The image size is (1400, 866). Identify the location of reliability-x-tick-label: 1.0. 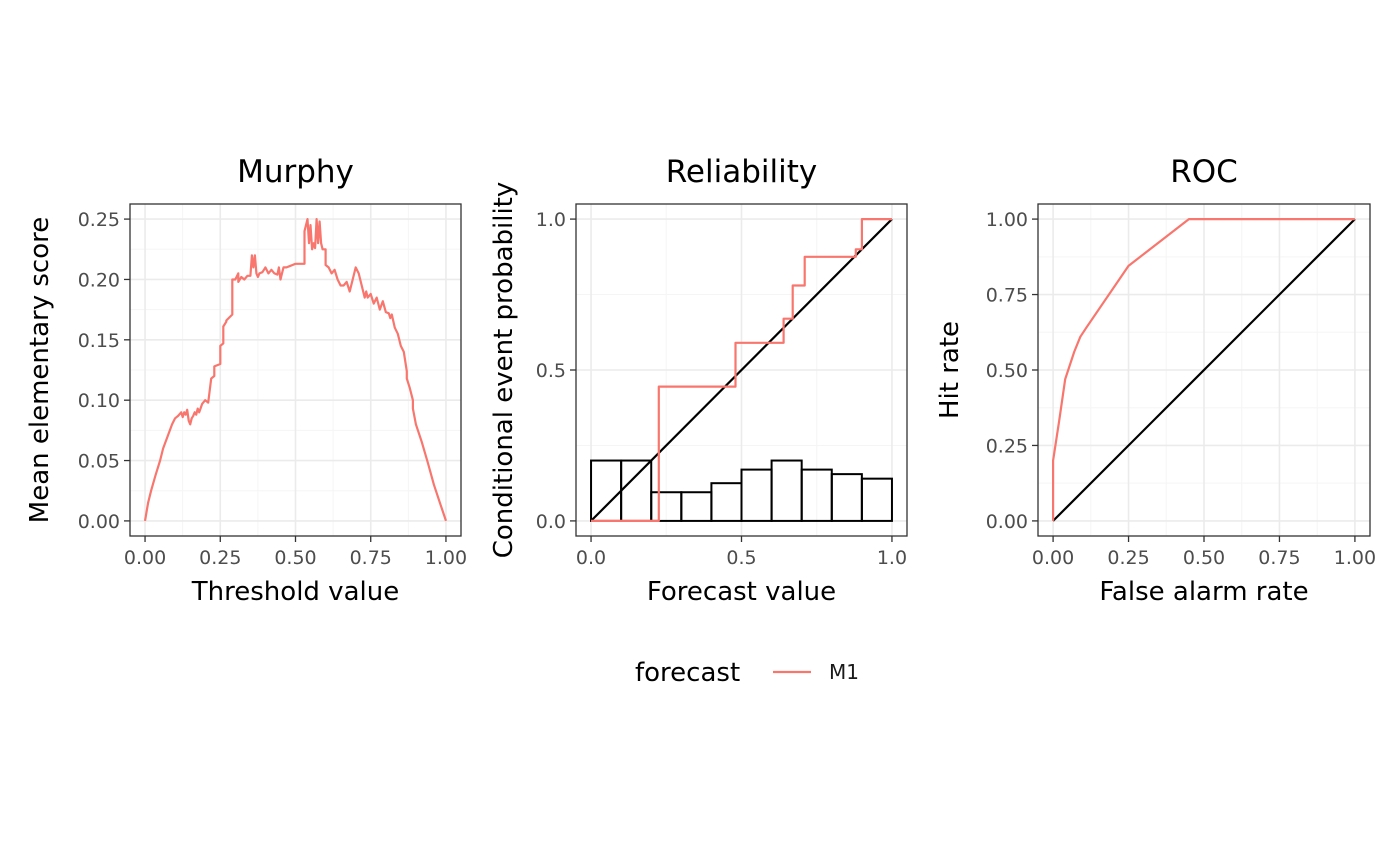
(892, 558).